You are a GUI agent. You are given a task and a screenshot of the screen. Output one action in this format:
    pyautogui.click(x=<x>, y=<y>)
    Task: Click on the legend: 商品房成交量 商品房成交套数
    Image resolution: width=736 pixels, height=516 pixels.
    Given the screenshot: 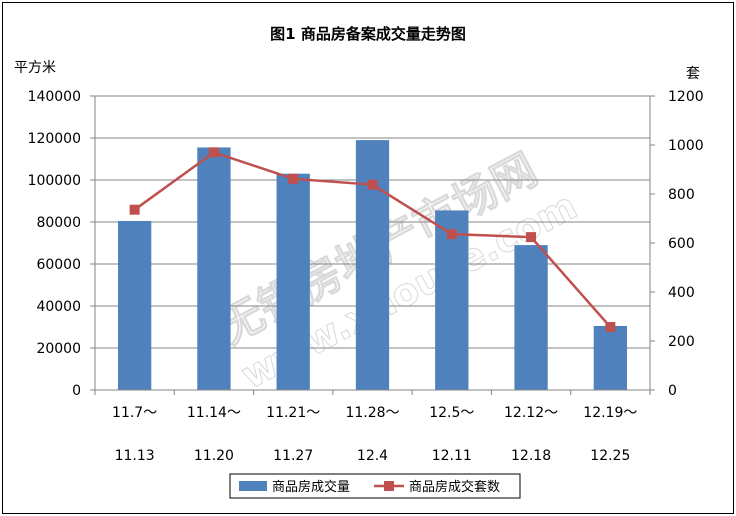 What is the action you would take?
    pyautogui.click(x=375, y=486)
    